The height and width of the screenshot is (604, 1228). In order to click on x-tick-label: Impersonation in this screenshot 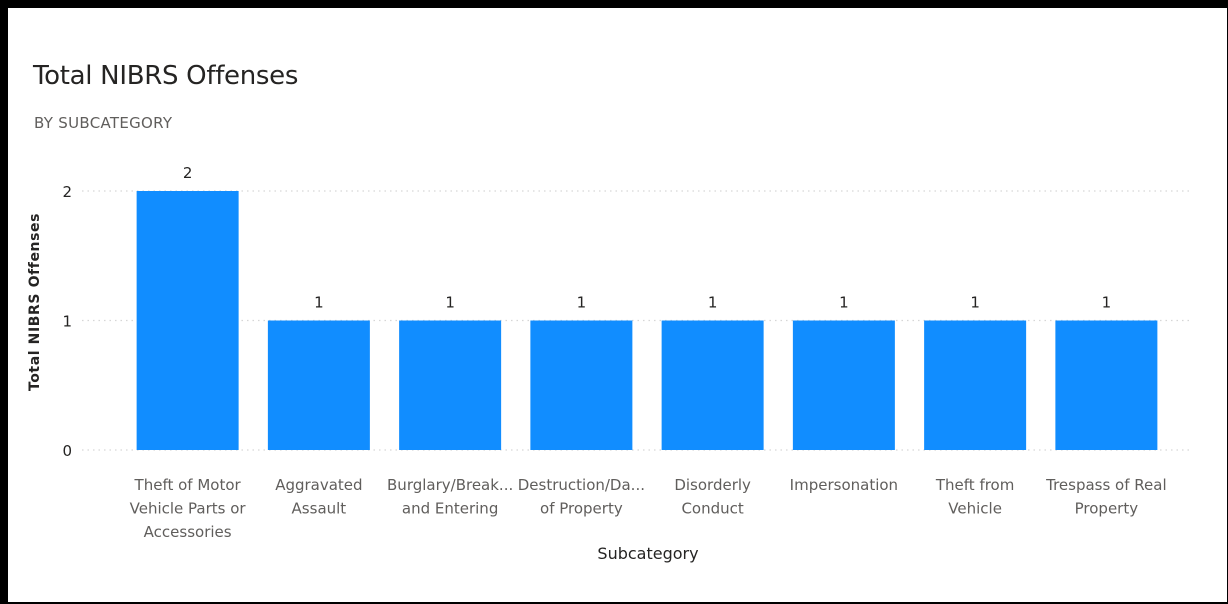, I will do `click(844, 485)`.